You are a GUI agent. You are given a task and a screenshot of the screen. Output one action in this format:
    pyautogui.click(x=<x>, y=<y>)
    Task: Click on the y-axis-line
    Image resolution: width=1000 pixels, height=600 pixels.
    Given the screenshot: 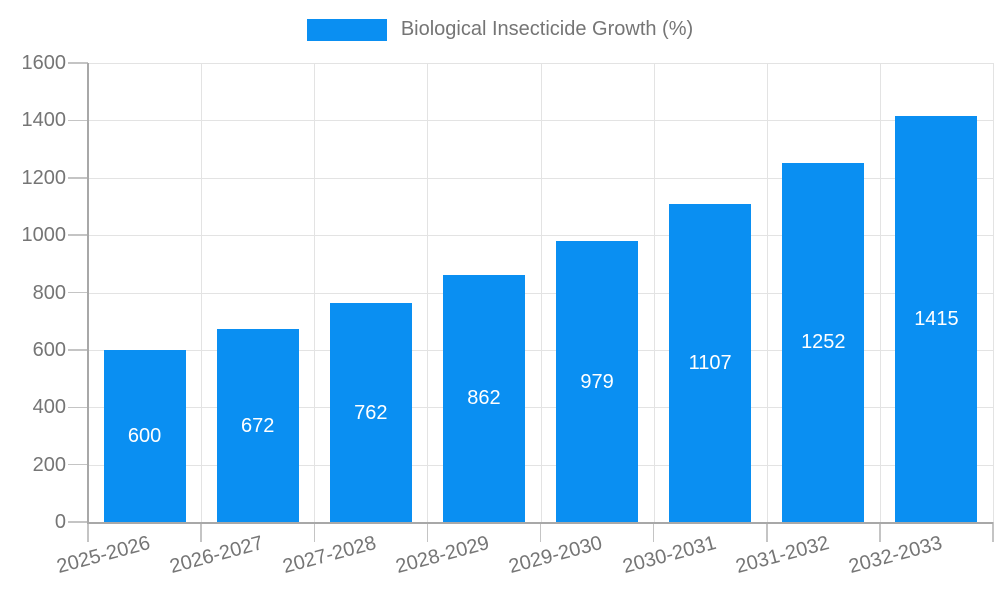 What is the action you would take?
    pyautogui.click(x=88, y=292)
    